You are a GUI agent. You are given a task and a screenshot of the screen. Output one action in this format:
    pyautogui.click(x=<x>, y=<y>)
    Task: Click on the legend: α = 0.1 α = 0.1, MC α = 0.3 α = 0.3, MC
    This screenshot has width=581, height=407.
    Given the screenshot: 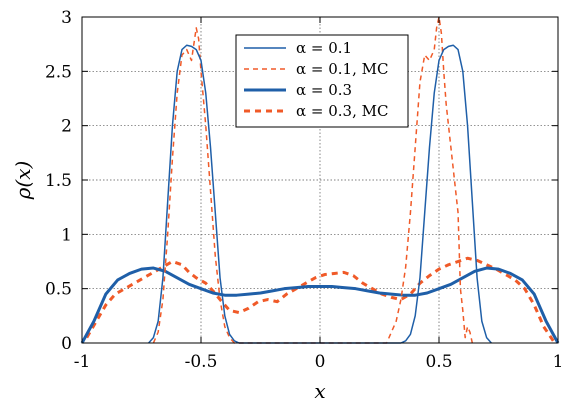 What is the action you would take?
    pyautogui.click(x=322, y=81)
    